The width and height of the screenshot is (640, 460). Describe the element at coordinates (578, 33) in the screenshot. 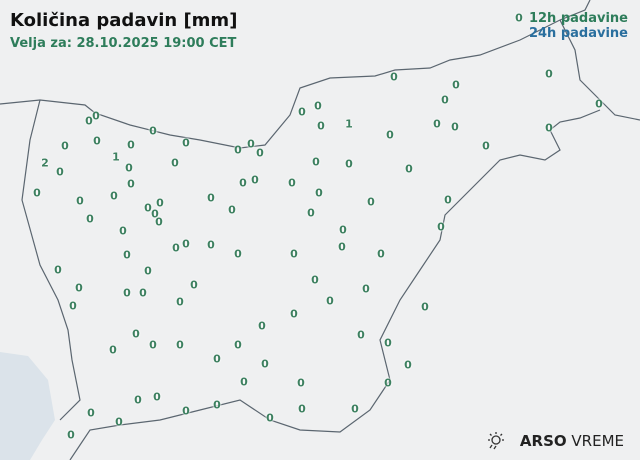

I see `legend-24h: 24h padavine` at that location.